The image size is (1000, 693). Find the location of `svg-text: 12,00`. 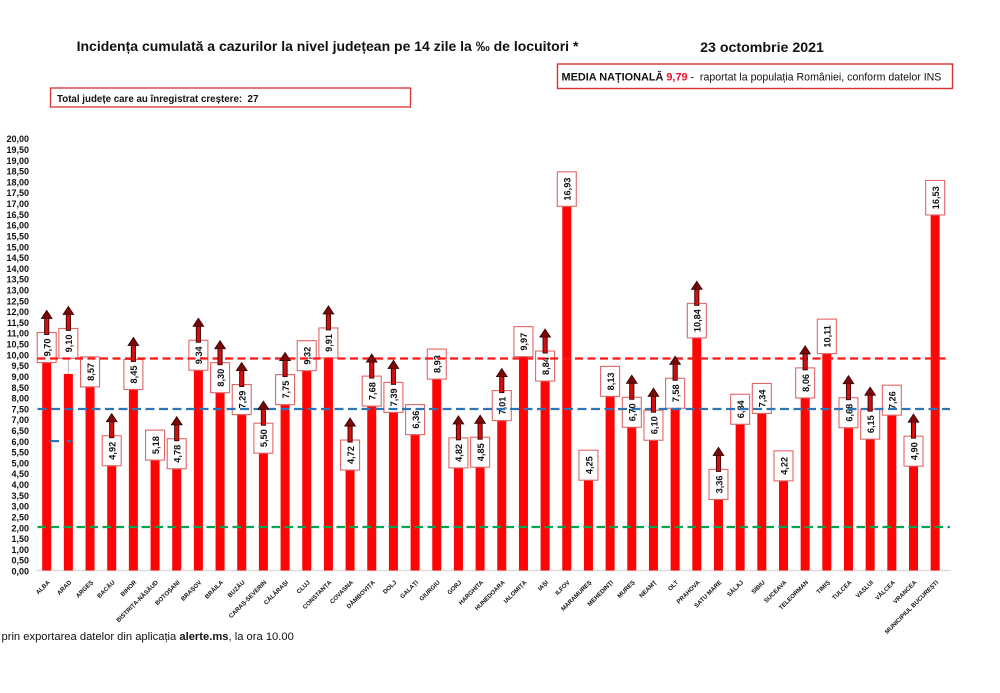

svg-text: 12,00 is located at coordinates (17, 312).